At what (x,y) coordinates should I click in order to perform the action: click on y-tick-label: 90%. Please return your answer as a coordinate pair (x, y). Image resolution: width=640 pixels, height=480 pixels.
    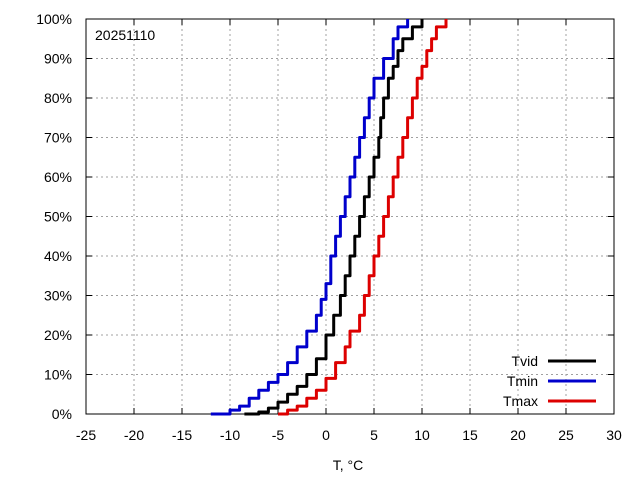
    Looking at the image, I should click on (58, 59).